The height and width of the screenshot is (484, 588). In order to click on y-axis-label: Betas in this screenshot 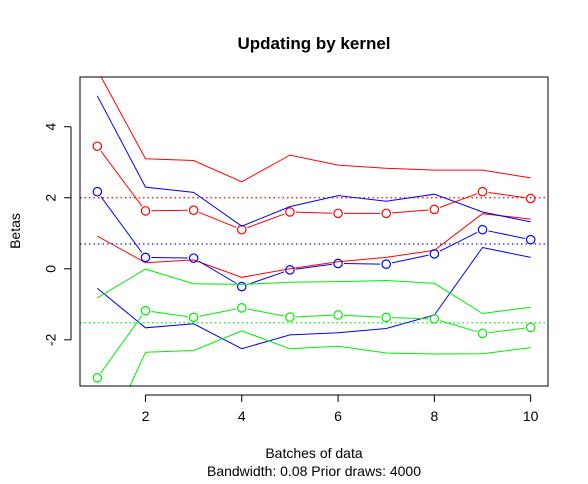, I will do `click(15, 231)`.